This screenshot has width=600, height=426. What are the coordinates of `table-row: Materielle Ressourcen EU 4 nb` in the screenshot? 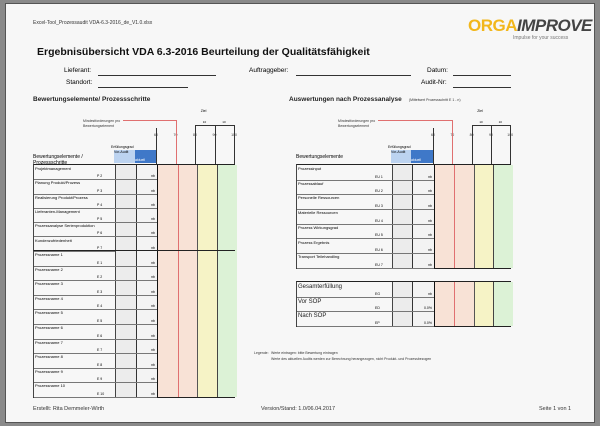 It's located at (365, 217).